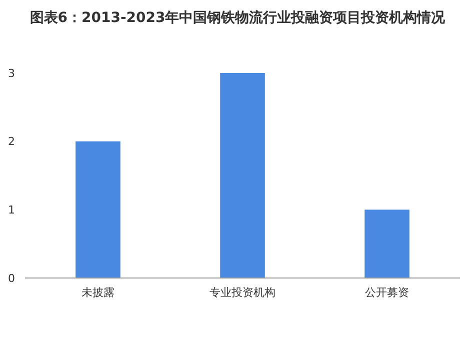  Describe the element at coordinates (11, 278) in the screenshot. I see `y-tick-label: 0` at that location.